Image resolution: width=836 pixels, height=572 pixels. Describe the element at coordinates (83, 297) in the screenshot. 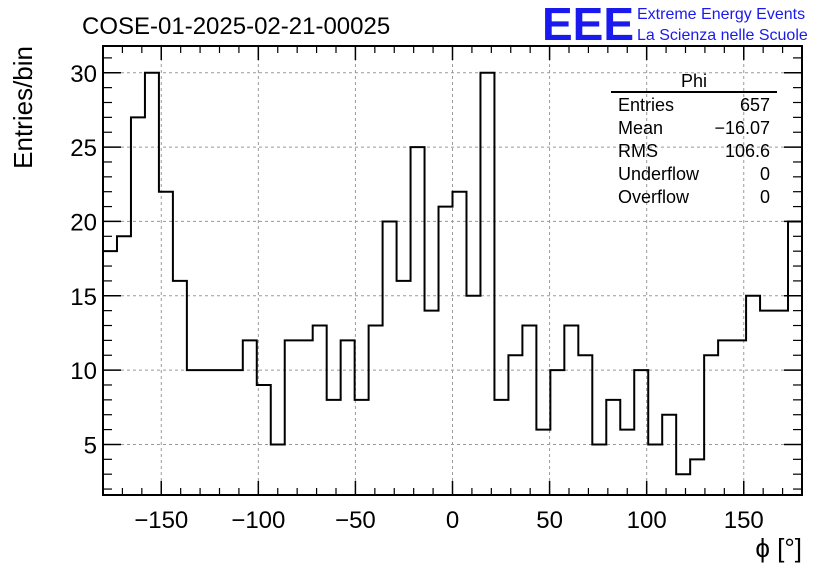

I see `y-tick-label: 15` at that location.